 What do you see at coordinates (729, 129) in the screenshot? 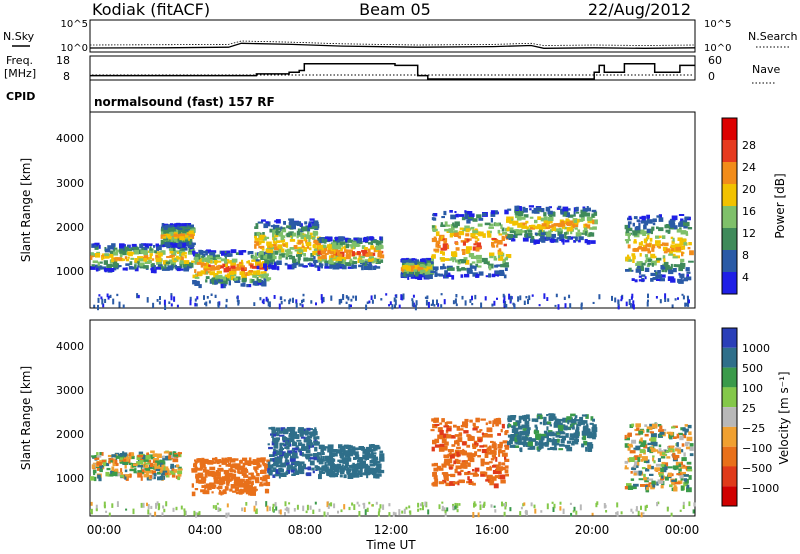
I see `power-colorbar-swatch` at bounding box center [729, 129].